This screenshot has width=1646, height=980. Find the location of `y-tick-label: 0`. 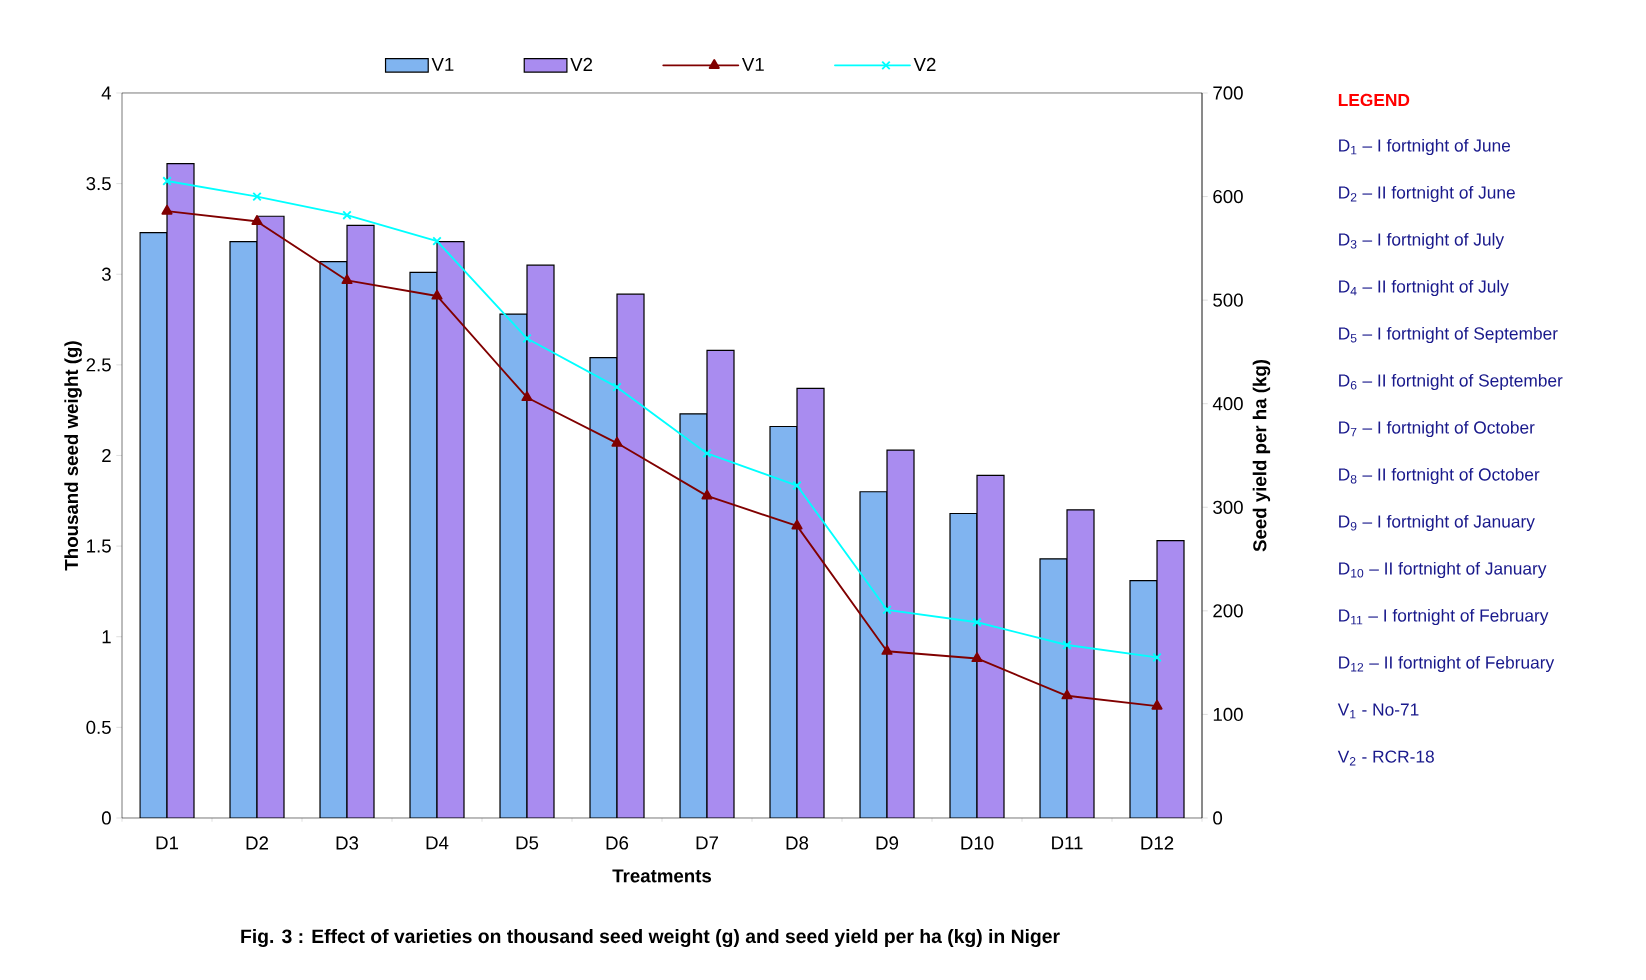

y-tick-label: 0 is located at coordinates (106, 818).